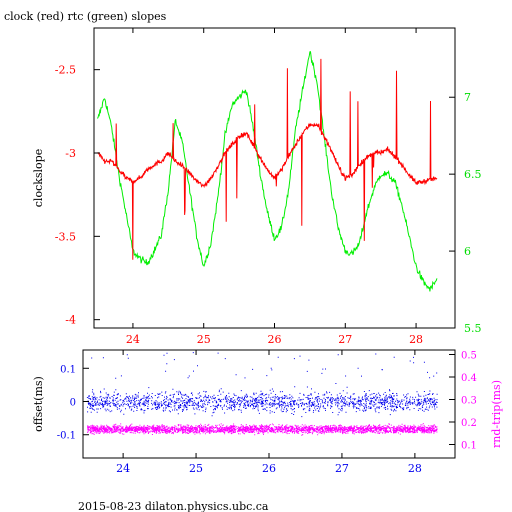 The image size is (512, 512). I want to click on top-right-tick-label: 6, so click(467, 251).